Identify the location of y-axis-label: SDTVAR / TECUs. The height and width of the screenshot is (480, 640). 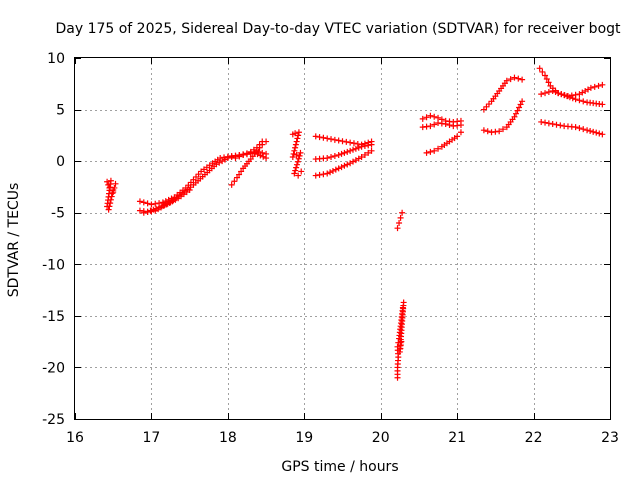
(14, 240).